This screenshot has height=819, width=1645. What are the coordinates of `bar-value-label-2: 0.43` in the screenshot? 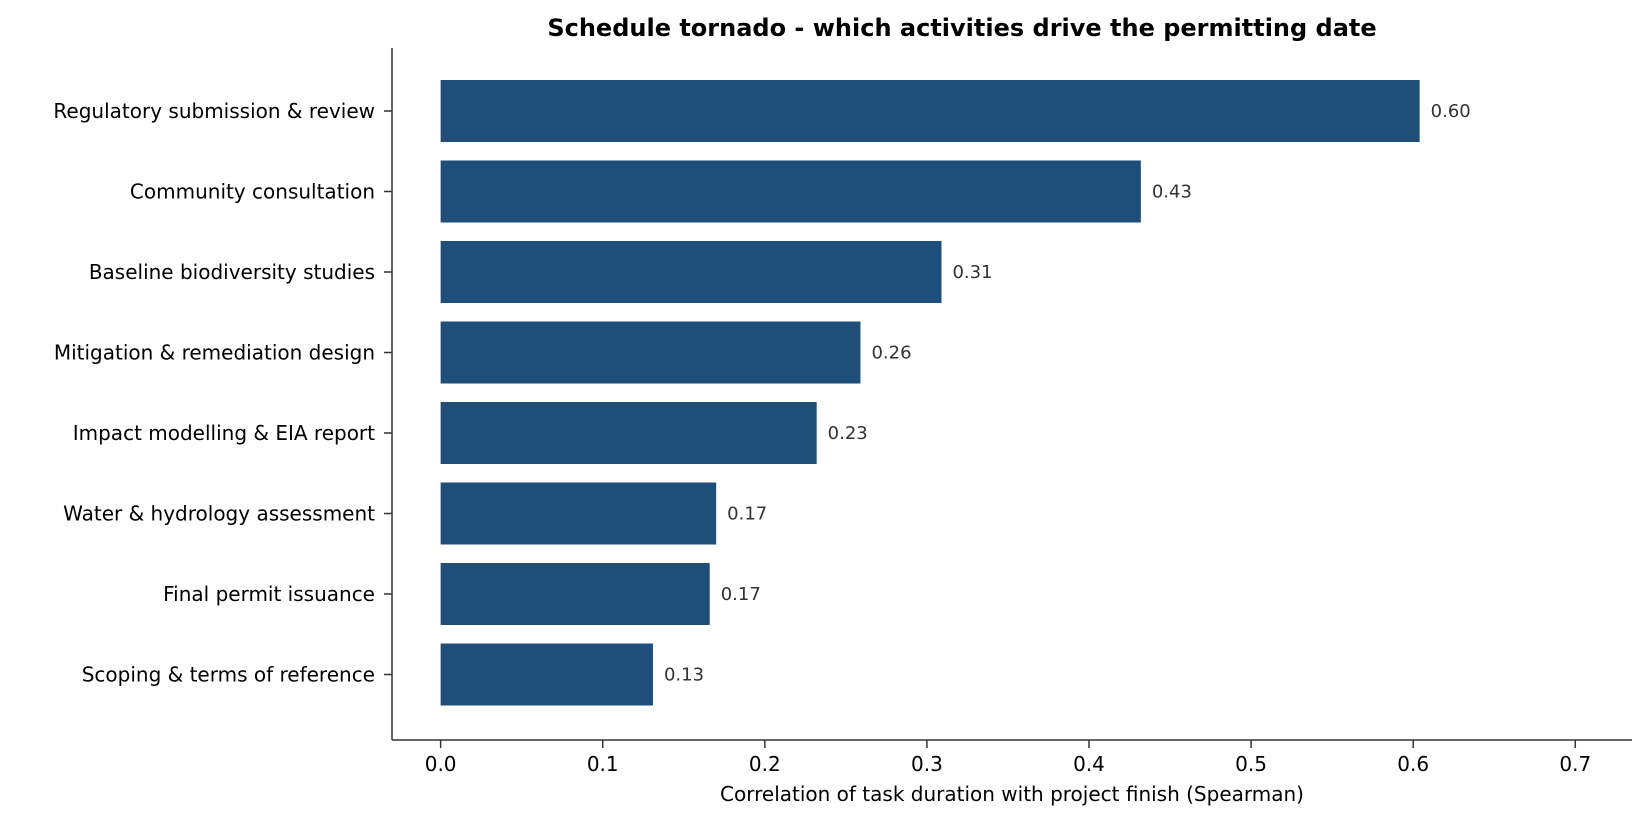 It's located at (1172, 192).